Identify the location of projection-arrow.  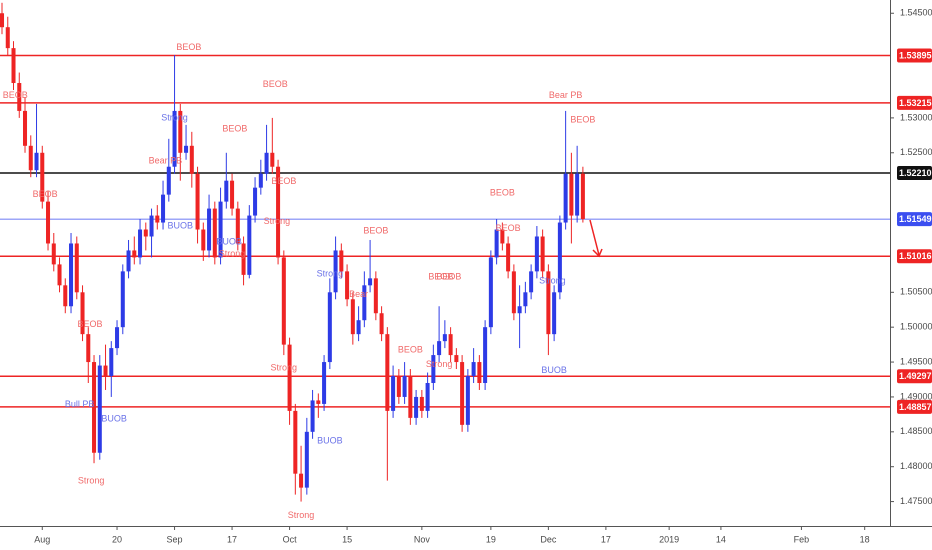
(594, 237).